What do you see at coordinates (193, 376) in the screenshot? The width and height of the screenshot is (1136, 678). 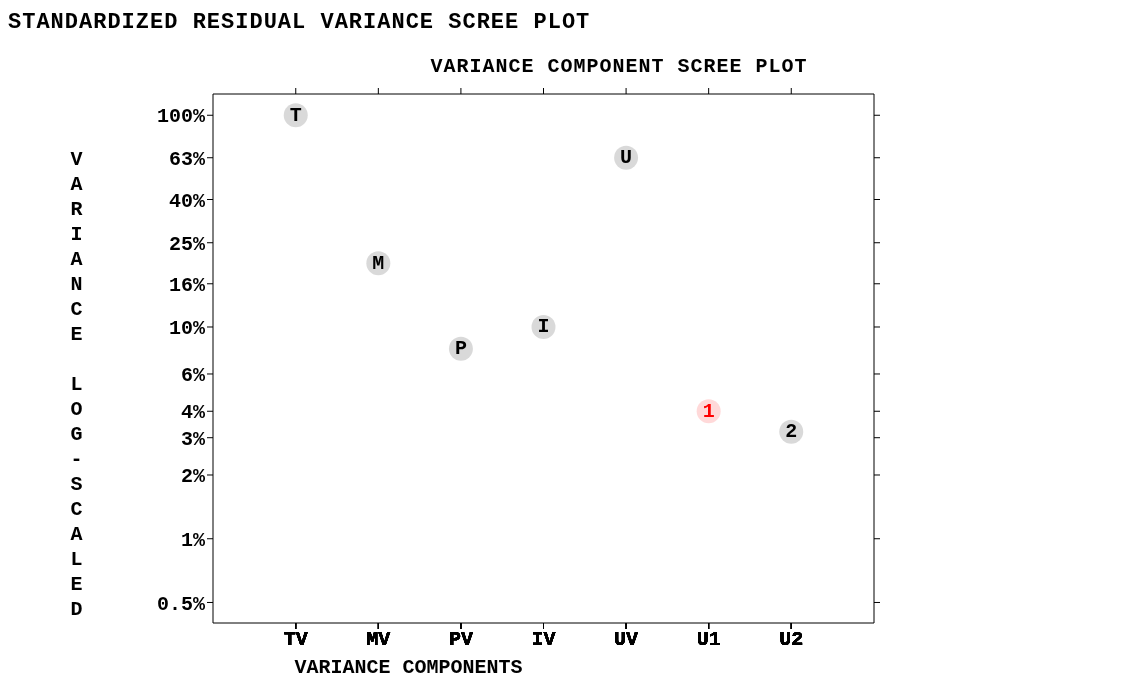 I see `y-tick-label: 6%` at bounding box center [193, 376].